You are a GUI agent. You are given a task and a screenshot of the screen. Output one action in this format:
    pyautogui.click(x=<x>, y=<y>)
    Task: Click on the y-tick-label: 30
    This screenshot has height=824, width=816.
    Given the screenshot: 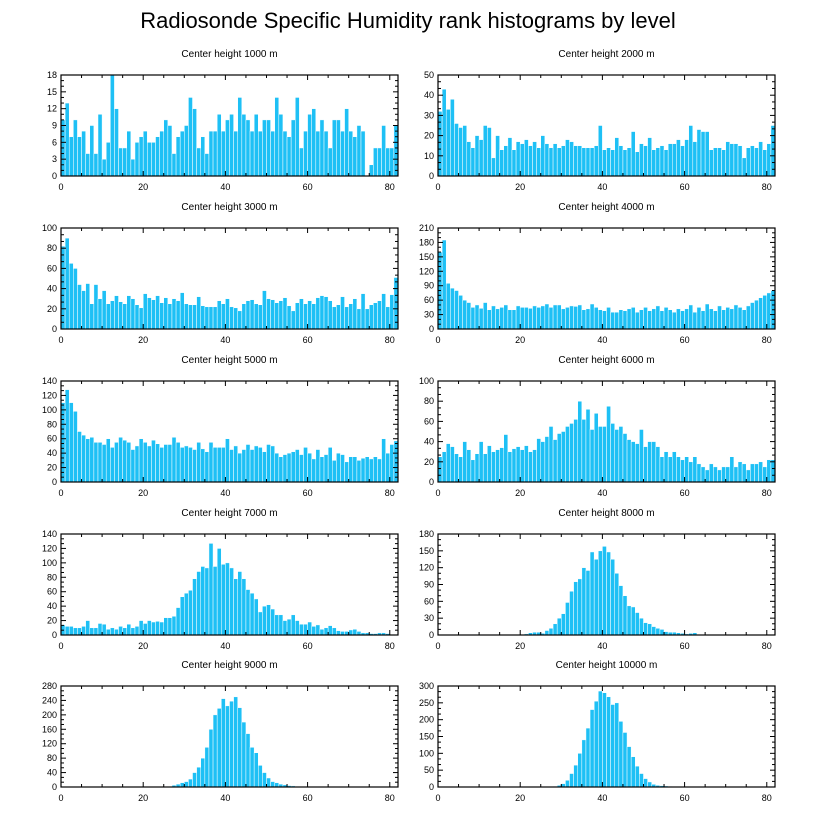 What is the action you would take?
    pyautogui.click(x=429, y=115)
    